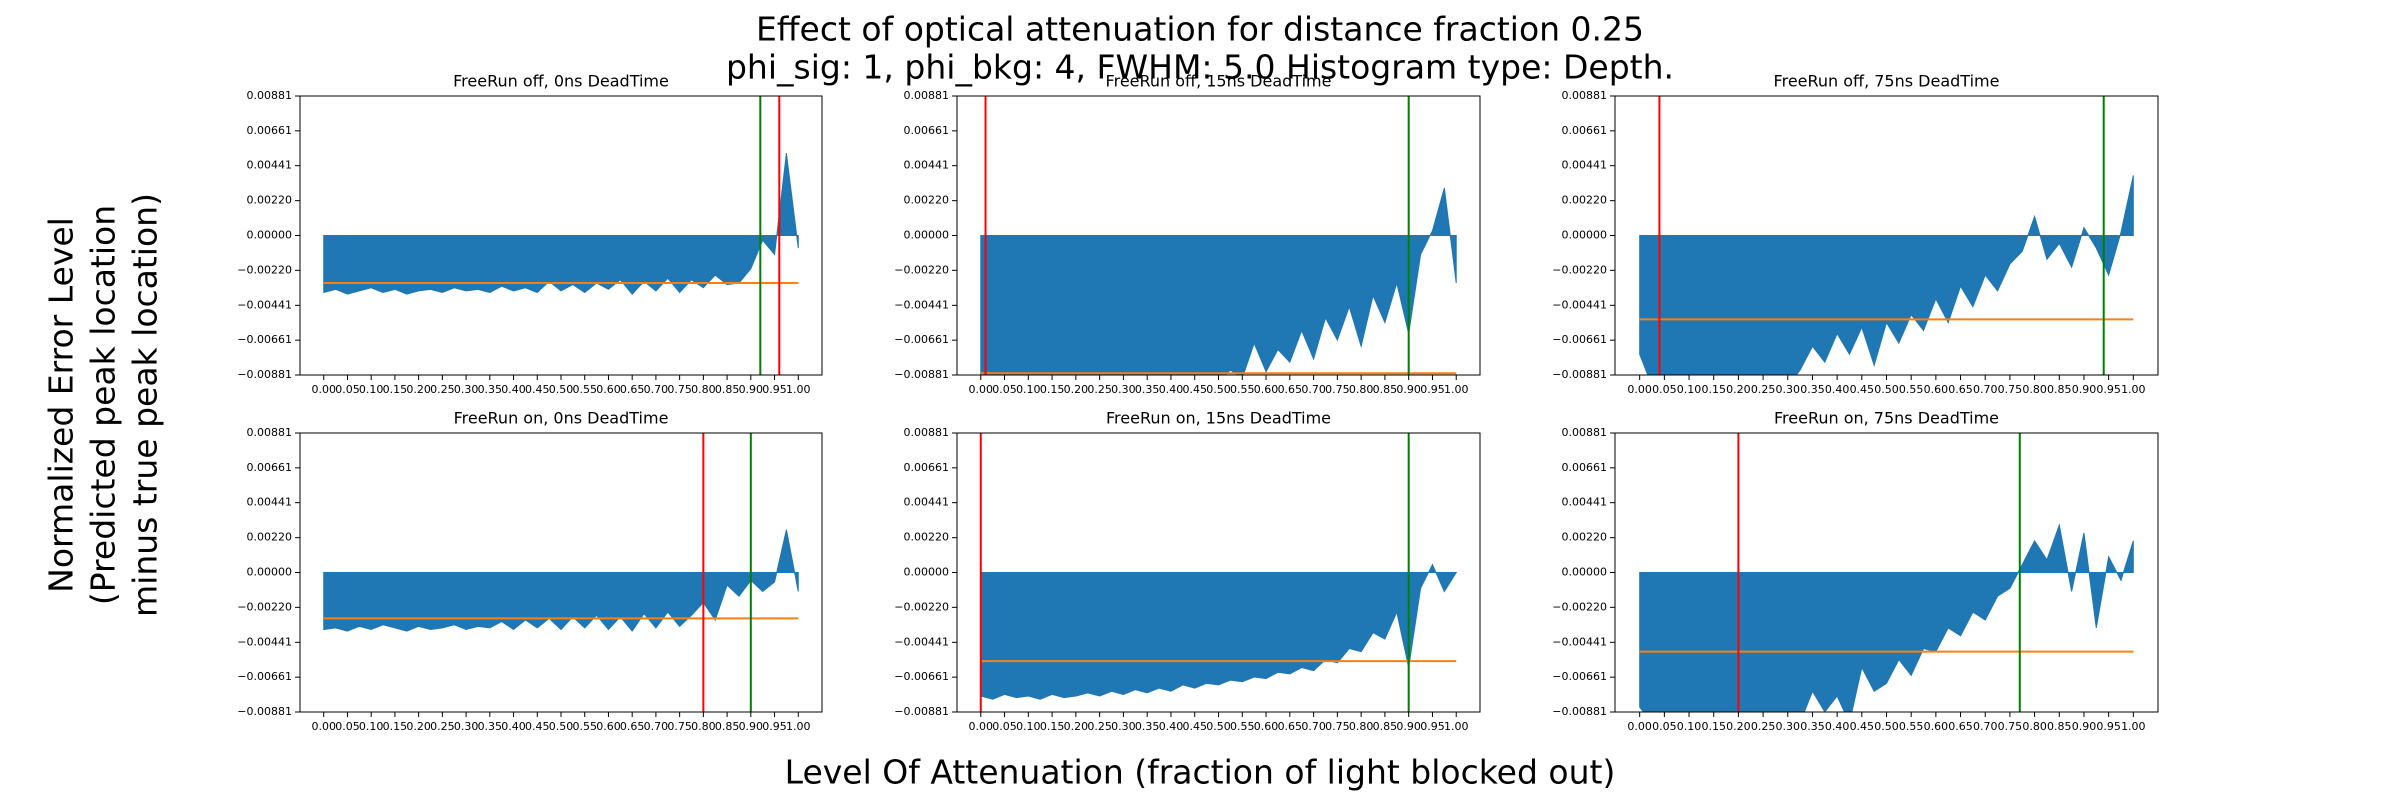 This screenshot has width=2400, height=800. What do you see at coordinates (1218, 418) in the screenshot?
I see `subplot-title: FreeRun on, 15ns DeadTime` at bounding box center [1218, 418].